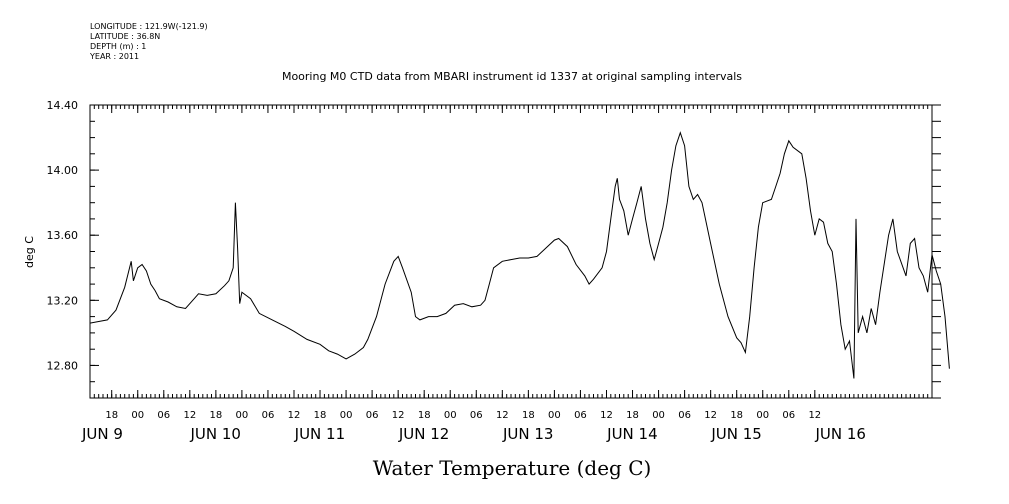 Image resolution: width=1009 pixels, height=504 pixels. Describe the element at coordinates (319, 434) in the screenshot. I see `x-day-label: JUN 11` at that location.